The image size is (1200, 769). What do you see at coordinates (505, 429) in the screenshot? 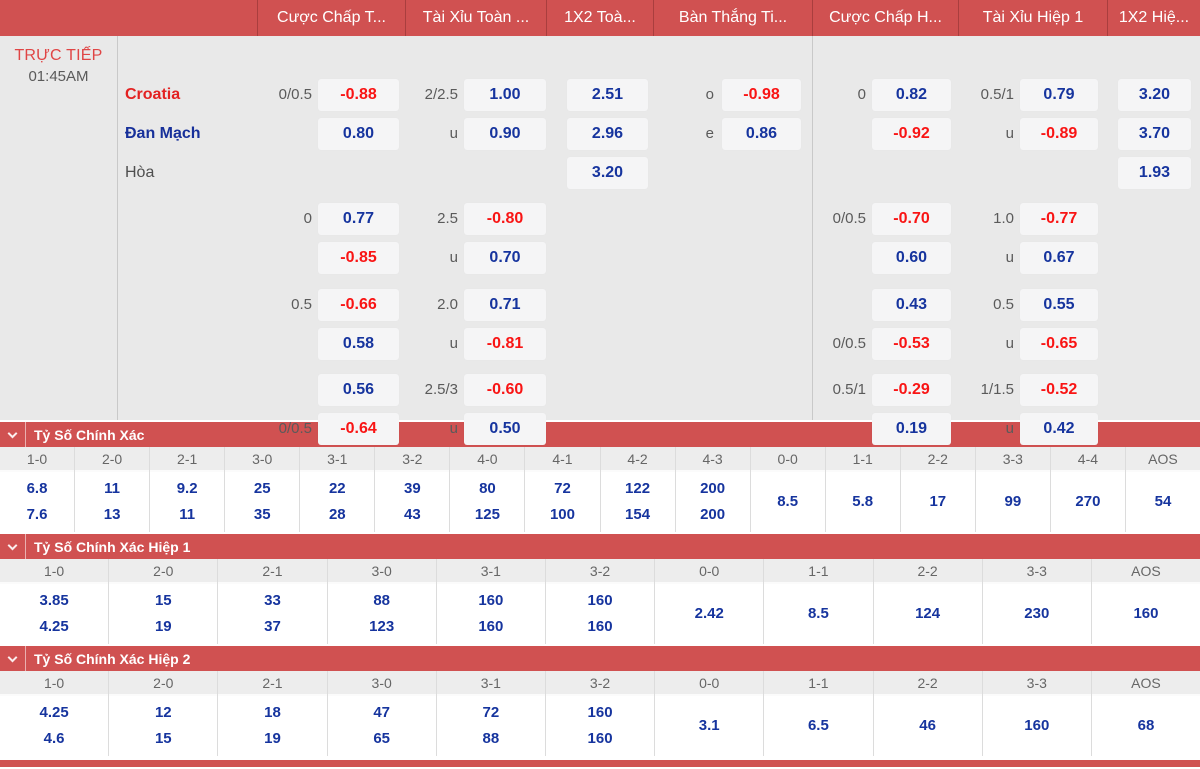
I see `odds-ou-button: 0.50` at bounding box center [505, 429].